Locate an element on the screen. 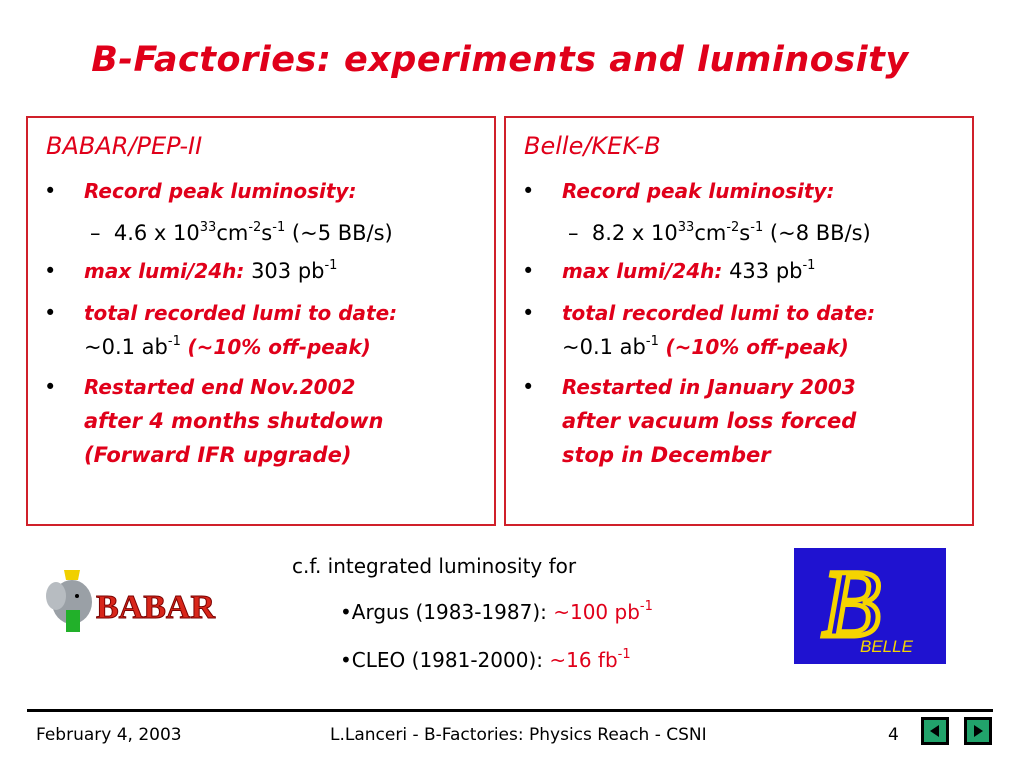 The width and height of the screenshot is (1024, 768). babar-peak-value: – 4.6 x 1033cm-2s-1 (~5 BB/s) is located at coordinates (241, 232).